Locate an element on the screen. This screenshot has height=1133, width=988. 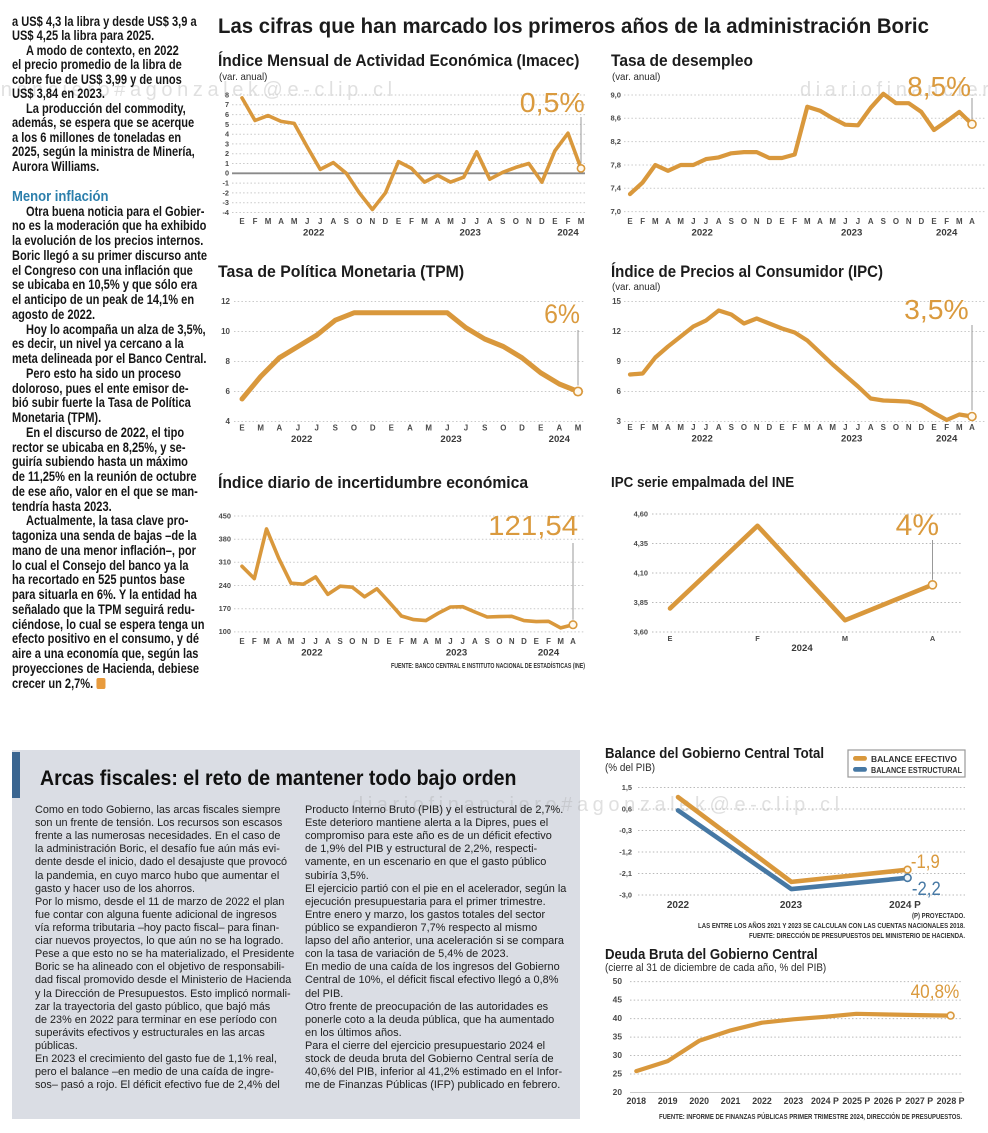
svg-text: BALANCE EFECTIVO is located at coordinates (914, 759).